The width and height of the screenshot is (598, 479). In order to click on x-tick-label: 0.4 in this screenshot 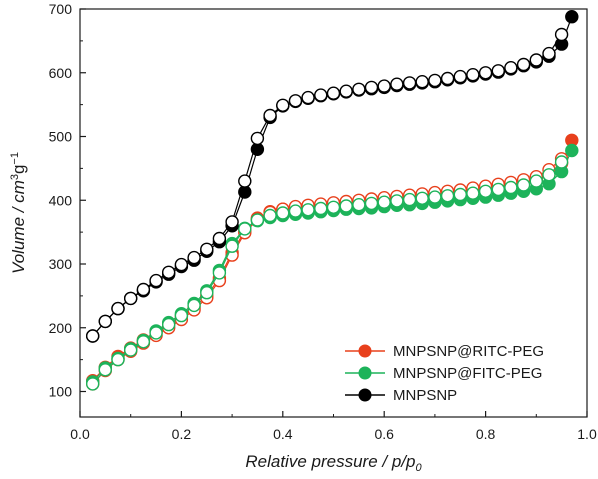, I will do `click(283, 434)`.